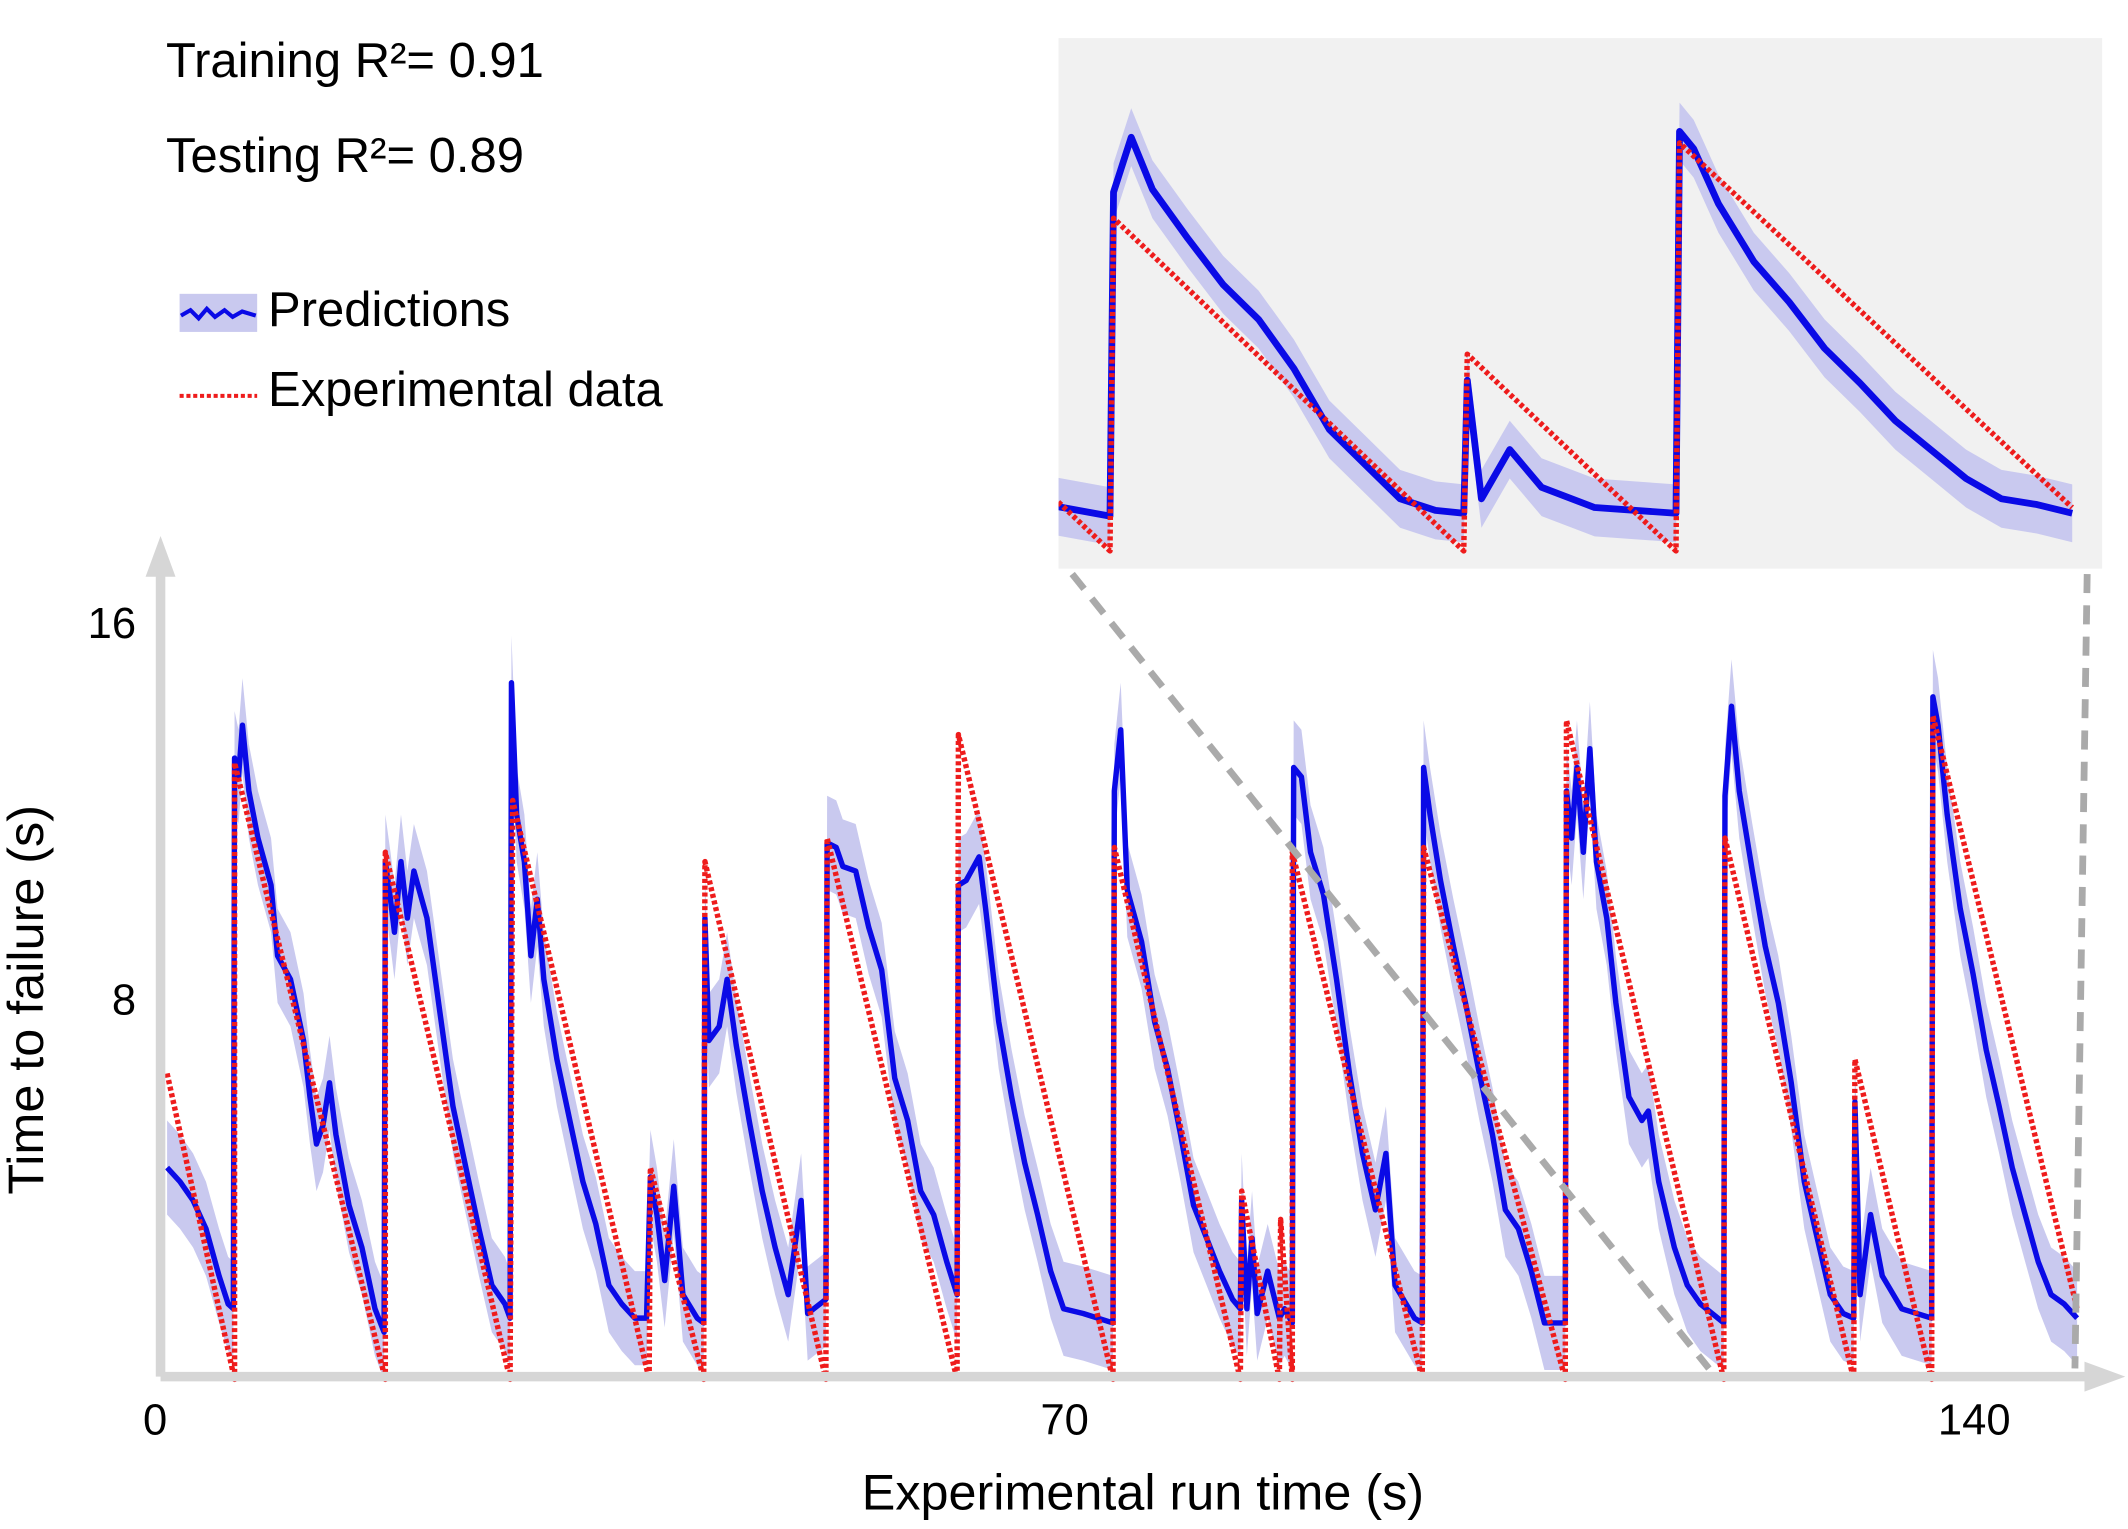 Image resolution: width=2128 pixels, height=1529 pixels. I want to click on x-tick-label: 0, so click(155, 1420).